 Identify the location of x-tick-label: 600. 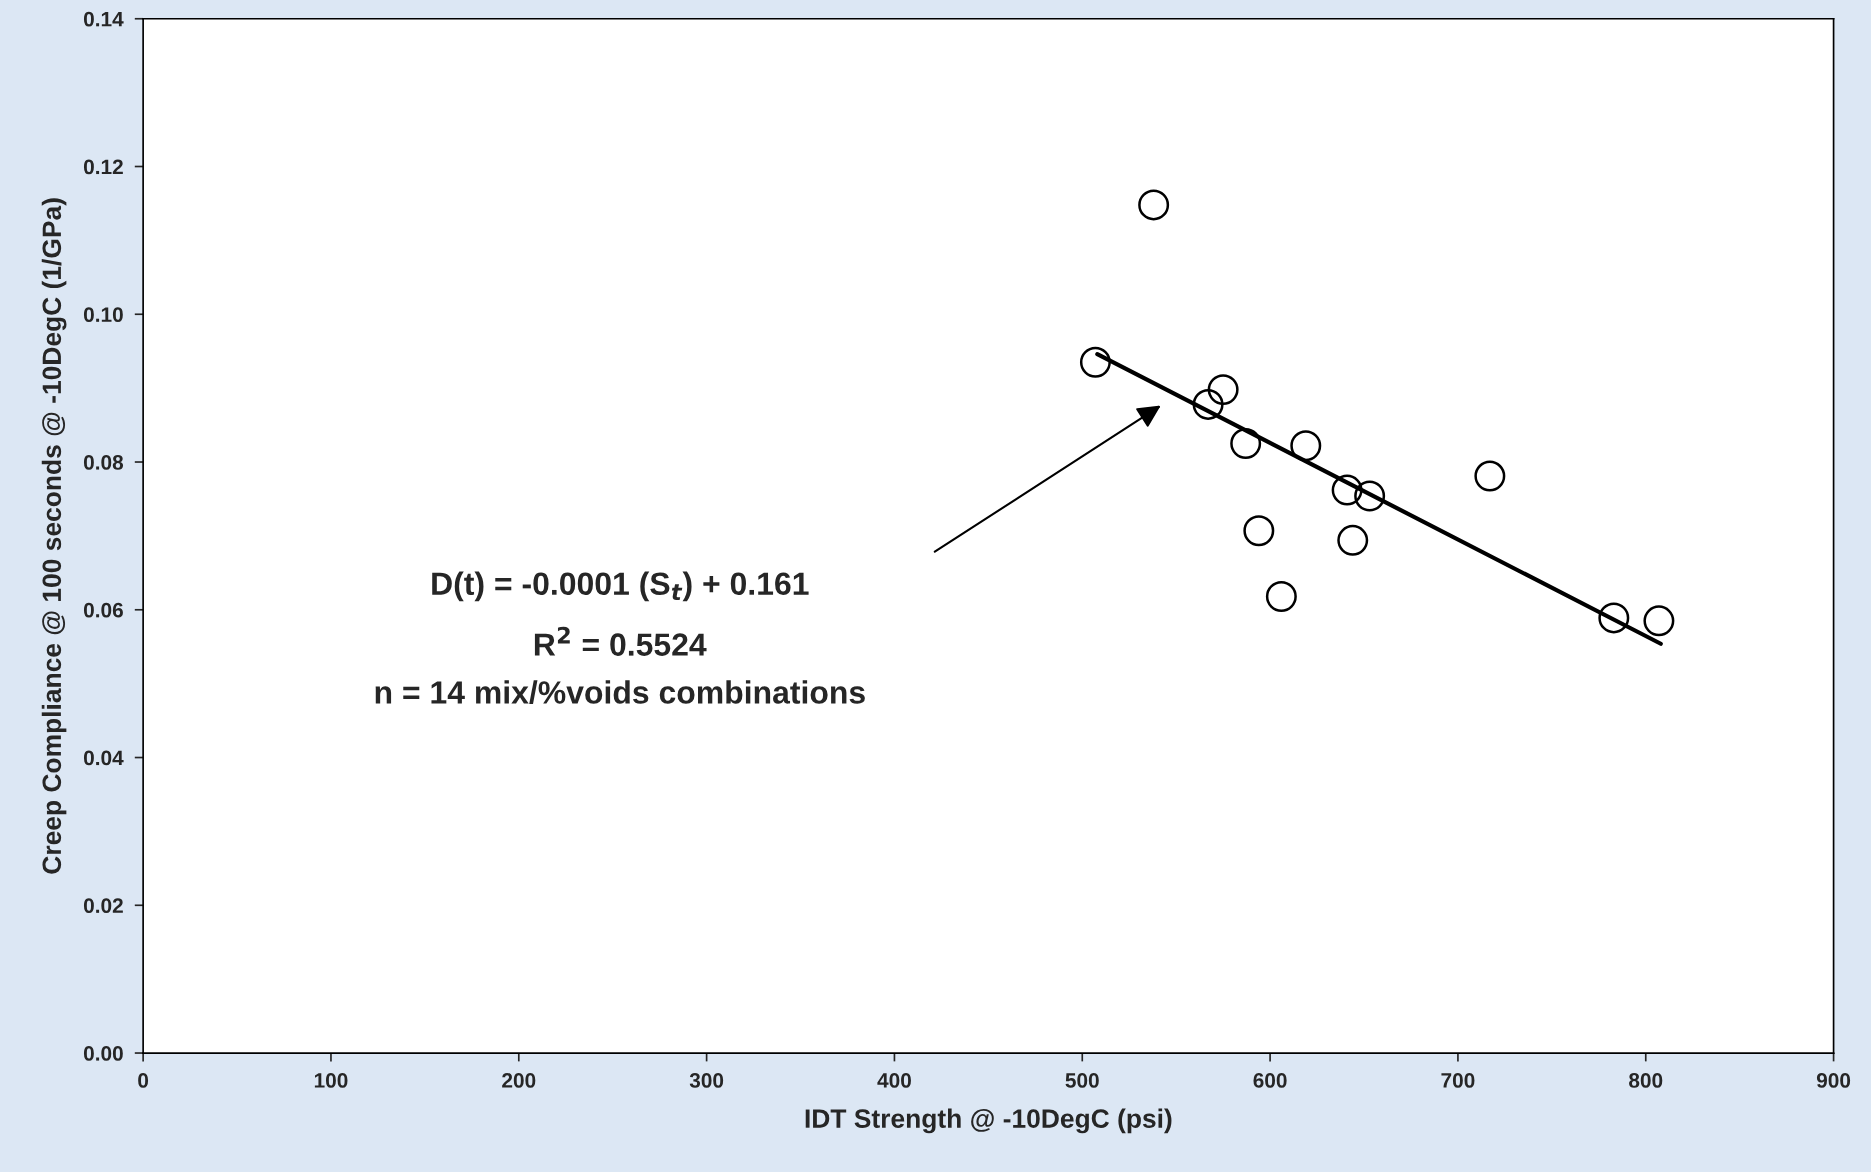
(1270, 1080).